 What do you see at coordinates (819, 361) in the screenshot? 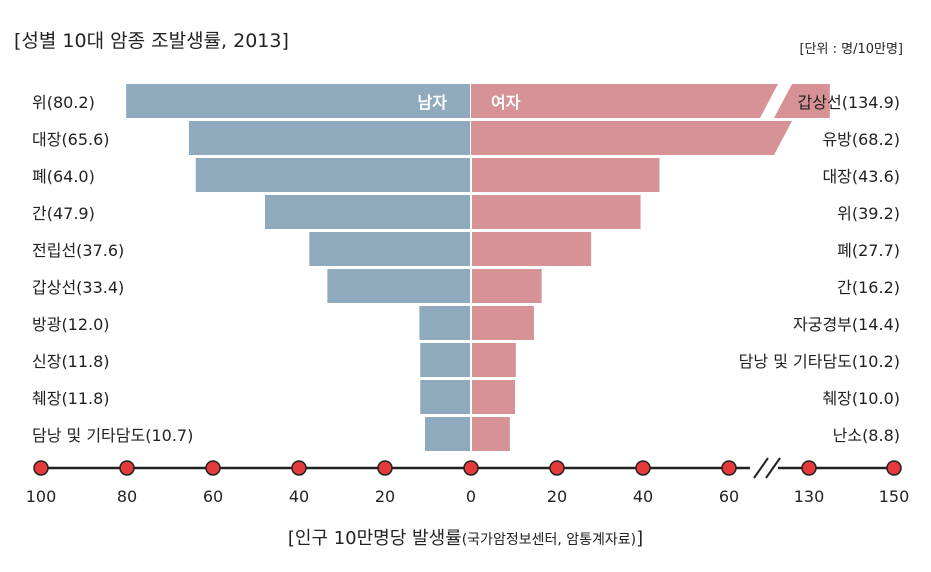
I see `female-category-label: 담낭 및 기타담도(10.2)` at bounding box center [819, 361].